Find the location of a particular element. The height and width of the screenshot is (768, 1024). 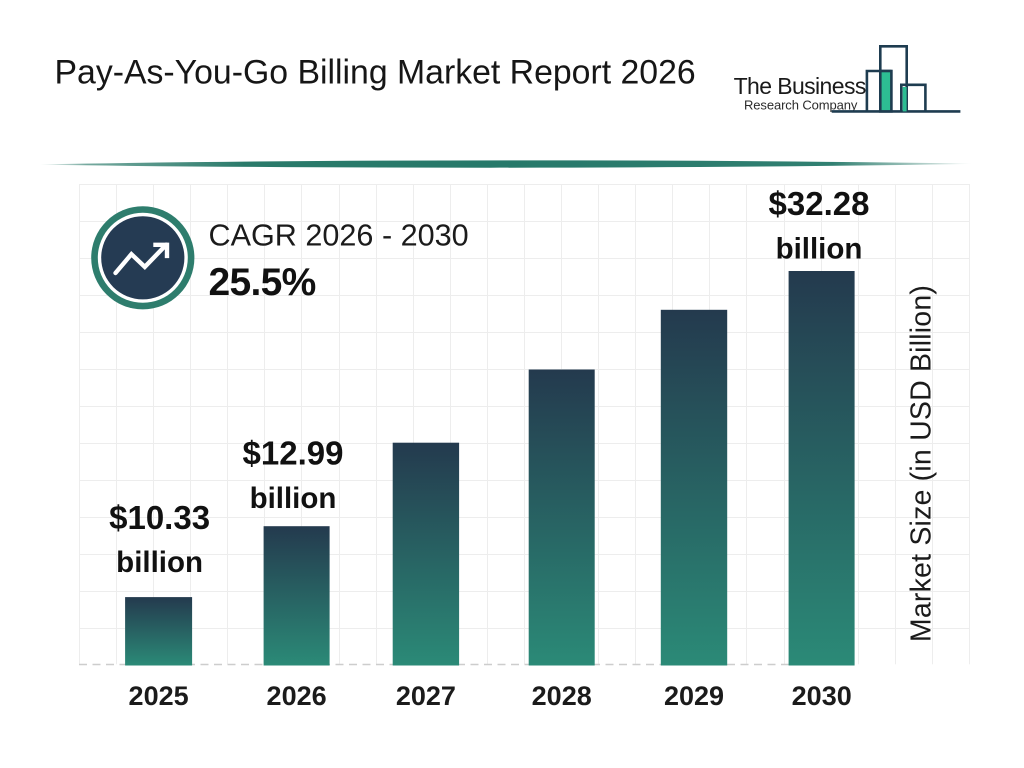

svg-text: 2028 is located at coordinates (562, 696).